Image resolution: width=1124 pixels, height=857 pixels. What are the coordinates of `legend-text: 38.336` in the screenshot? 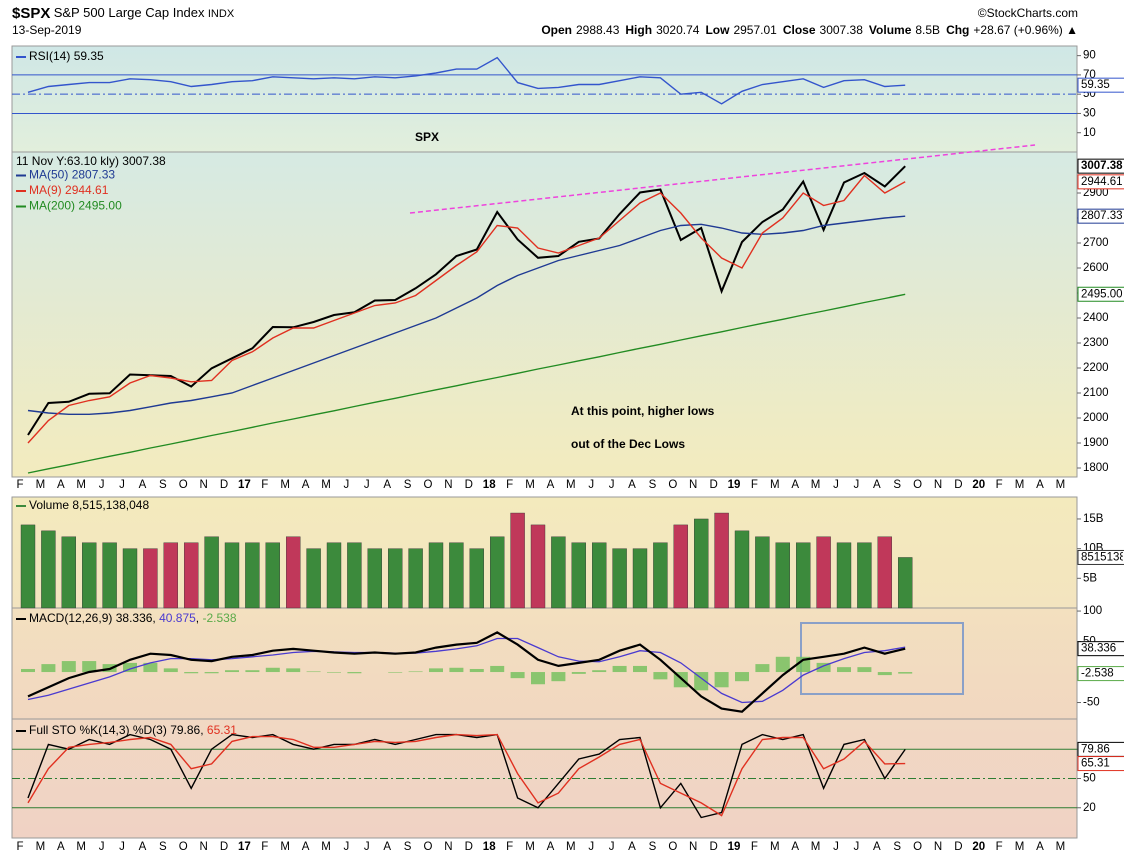 It's located at (134, 618).